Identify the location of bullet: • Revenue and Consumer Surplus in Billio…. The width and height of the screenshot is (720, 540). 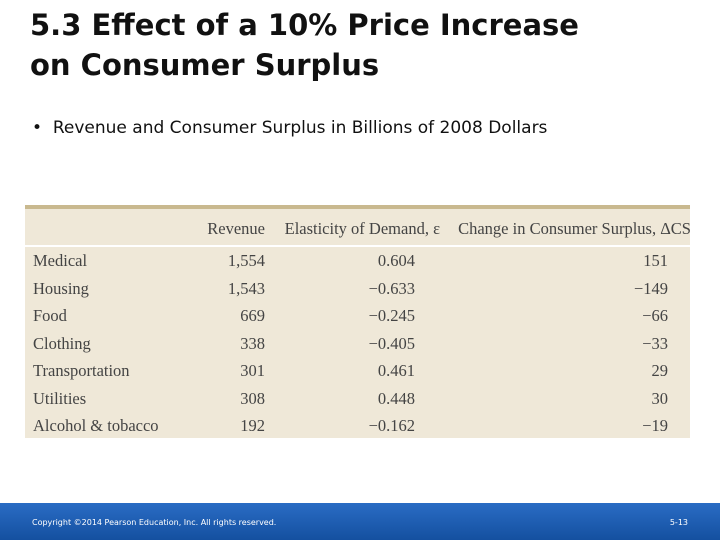
(290, 128).